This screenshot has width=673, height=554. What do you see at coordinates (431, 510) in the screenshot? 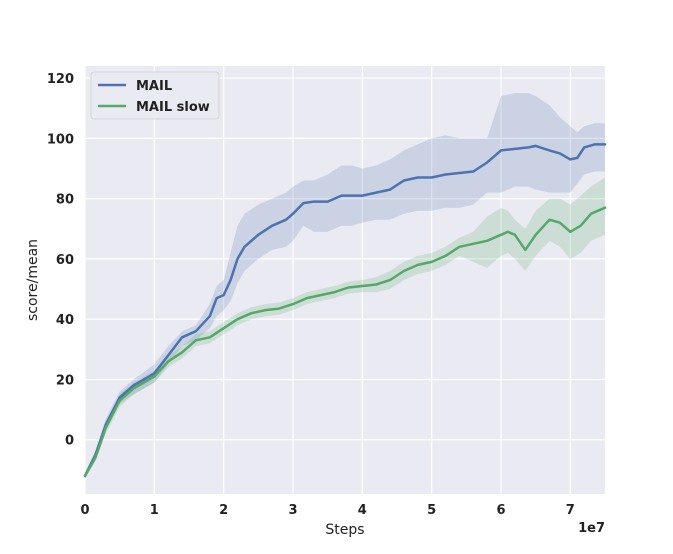
I see `x-tick-label: 5` at bounding box center [431, 510].